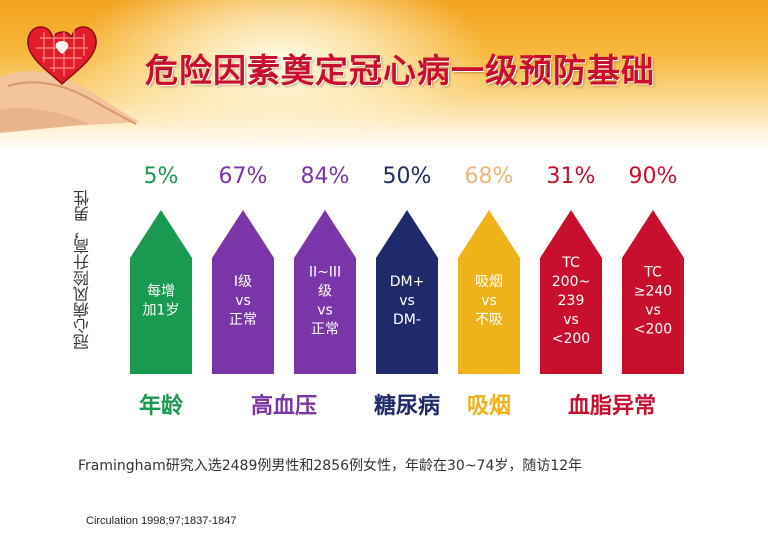 This screenshot has width=768, height=540. Describe the element at coordinates (571, 301) in the screenshot. I see `bar-inner-label: 239` at that location.